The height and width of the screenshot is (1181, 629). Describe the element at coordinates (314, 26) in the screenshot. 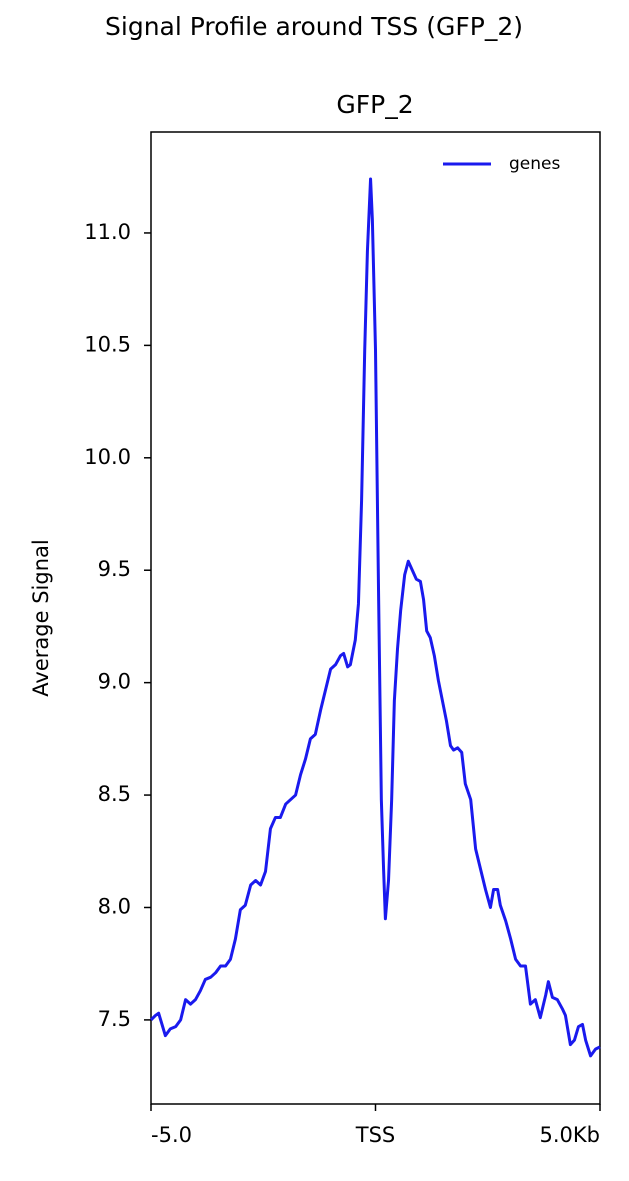

I see `chart-title: Signal Profile around TSS (GFP_2)` at that location.